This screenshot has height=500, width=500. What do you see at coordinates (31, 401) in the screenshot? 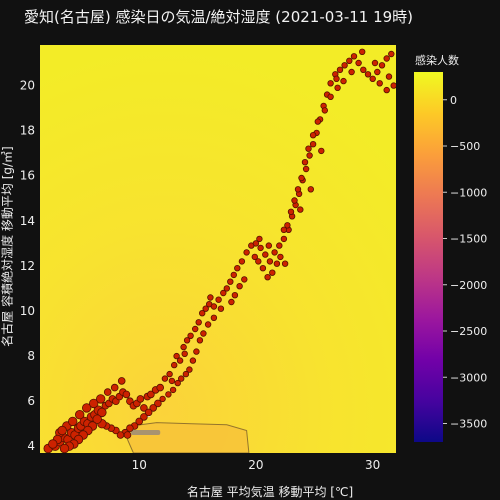
I see `y-tick-label: 6` at bounding box center [31, 401].